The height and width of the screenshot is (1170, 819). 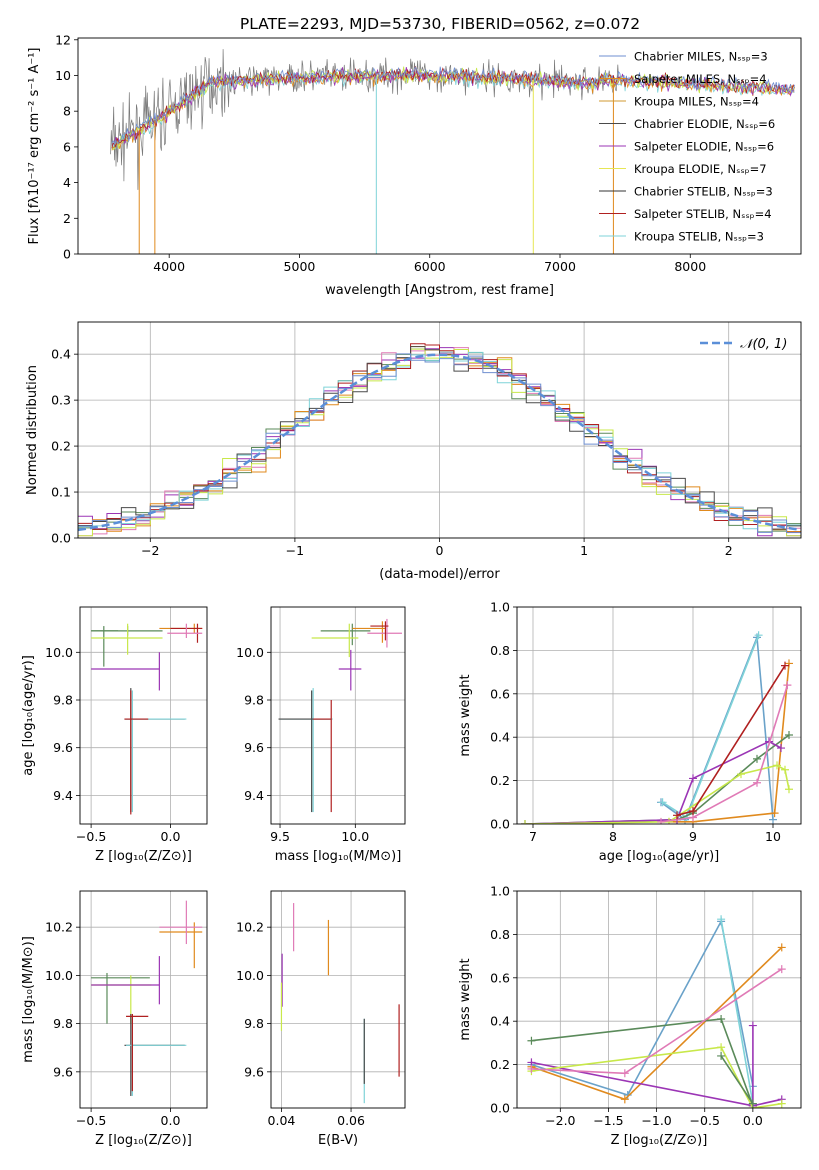 I want to click on legend-entry: Salpeter ELODIE, Nₛₛₚ=6, so click(x=704, y=147).